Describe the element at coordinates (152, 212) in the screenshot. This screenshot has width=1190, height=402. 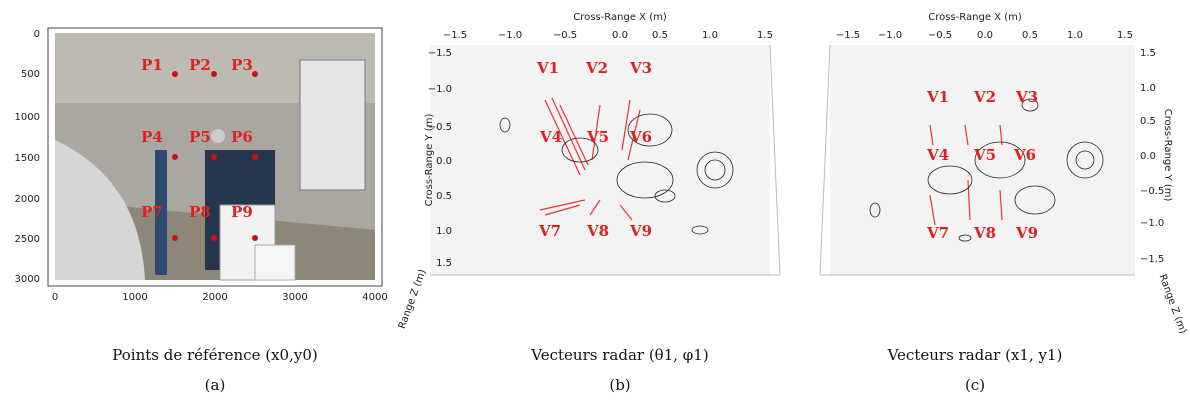
I see `point-label: P7` at that location.